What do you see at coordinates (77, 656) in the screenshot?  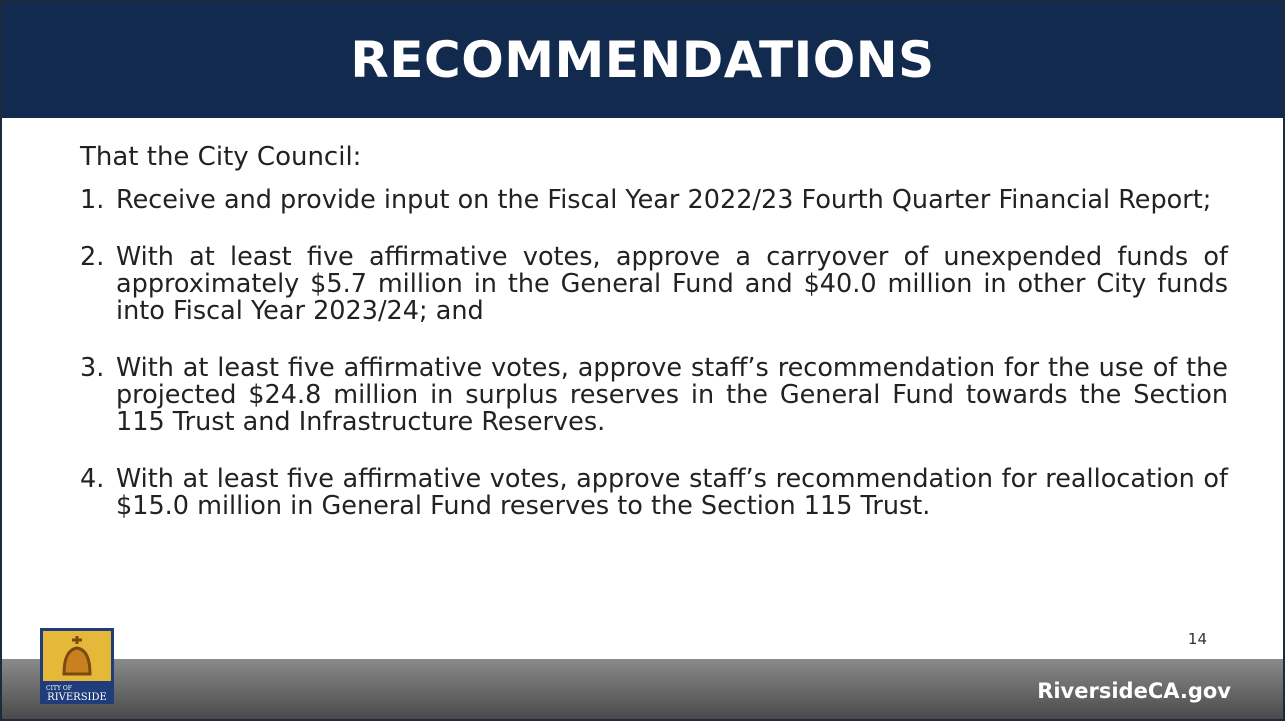 I see `logo-bell` at bounding box center [77, 656].